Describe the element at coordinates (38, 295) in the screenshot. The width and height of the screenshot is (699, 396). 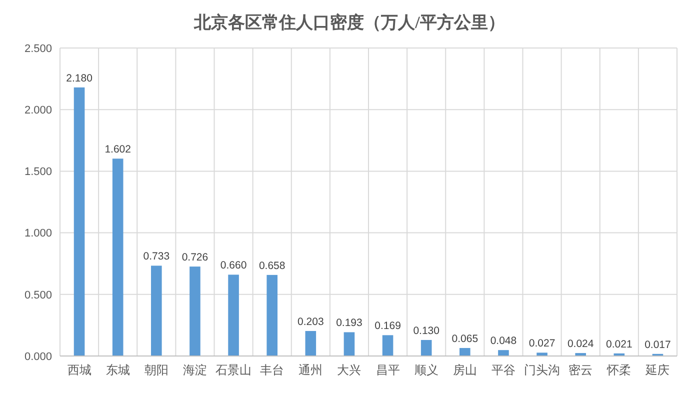
I see `y-tick-label: 0.500` at that location.